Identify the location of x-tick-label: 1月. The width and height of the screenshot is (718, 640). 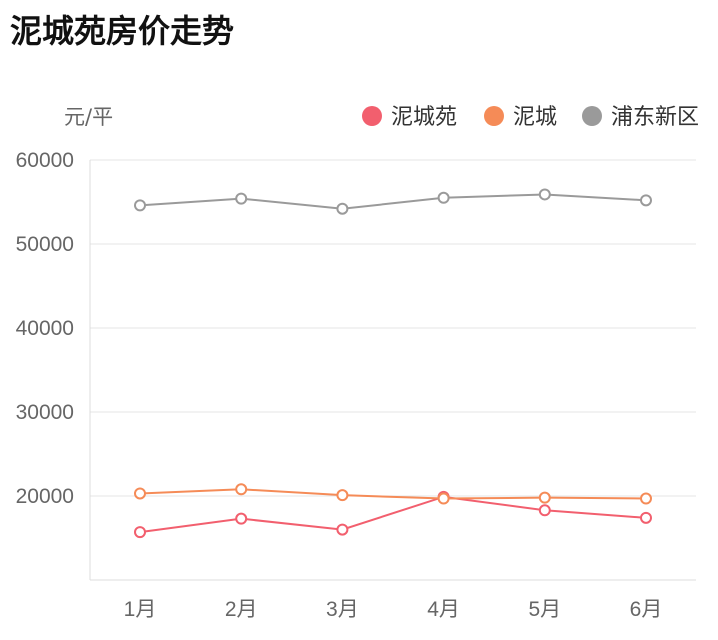
(140, 609).